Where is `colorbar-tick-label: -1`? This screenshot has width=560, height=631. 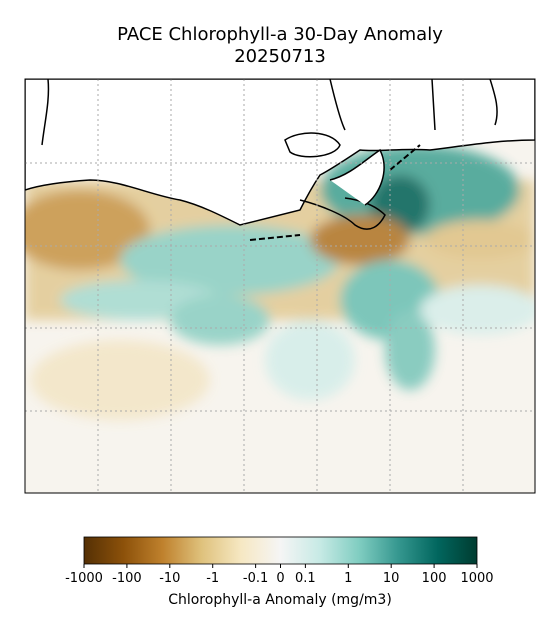 colorbar-tick-label: -1 is located at coordinates (212, 578).